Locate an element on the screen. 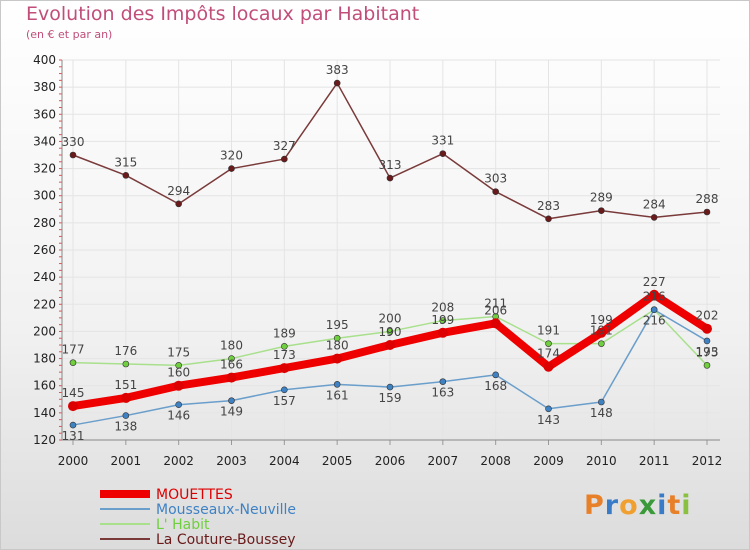 The image size is (750, 550). y-tick-label: 280 is located at coordinates (44, 223).